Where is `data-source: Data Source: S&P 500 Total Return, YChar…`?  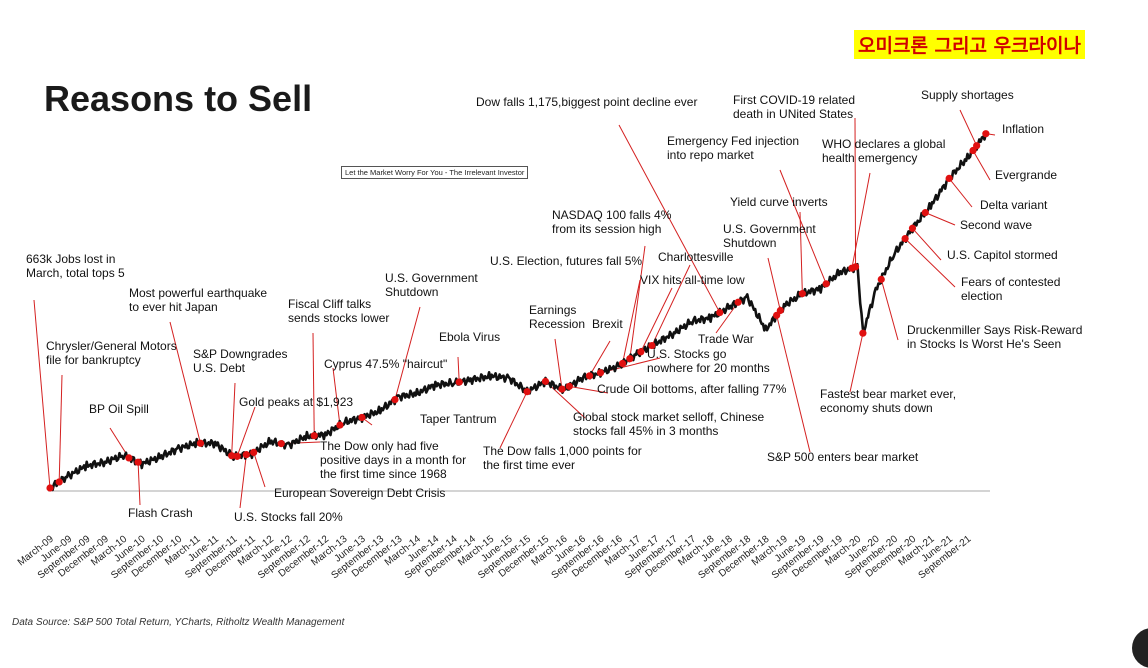 data-source: Data Source: S&P 500 Total Return, YChar… is located at coordinates (178, 622).